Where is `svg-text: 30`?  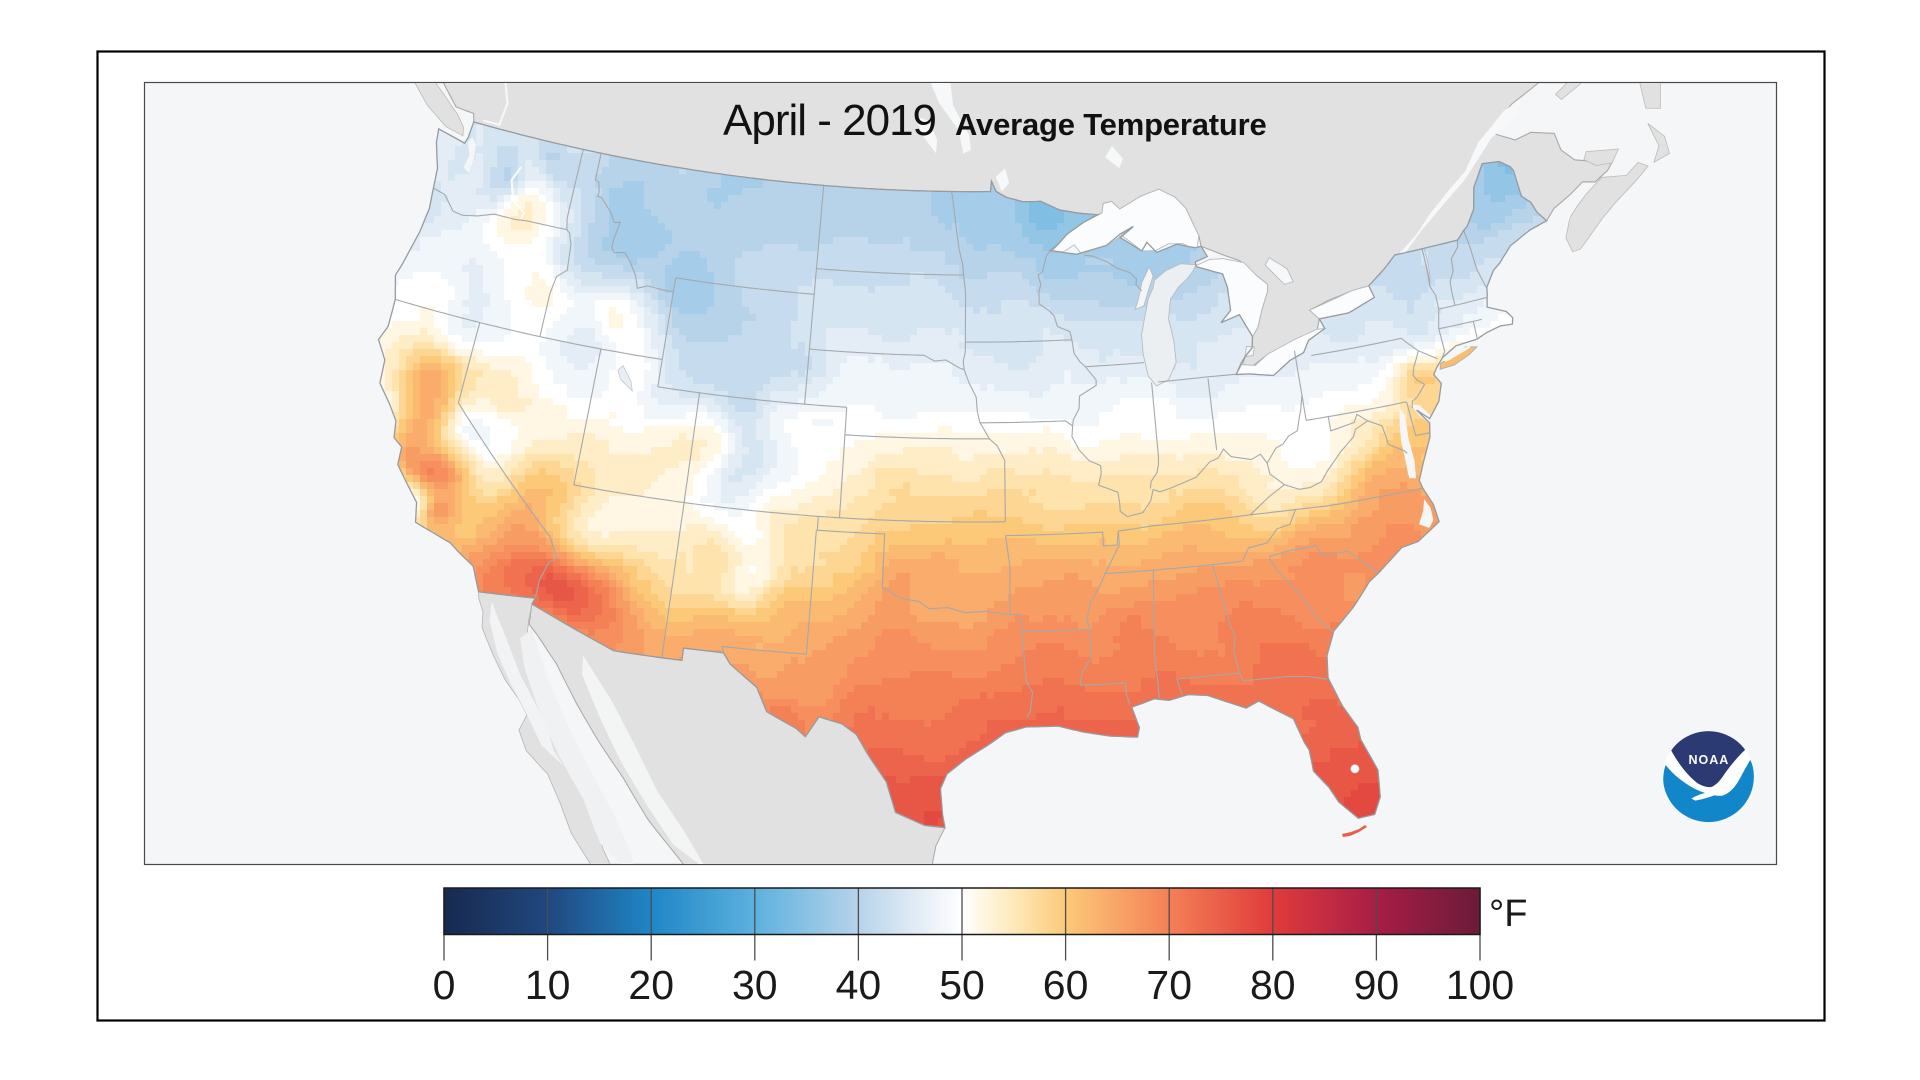 svg-text: 30 is located at coordinates (755, 985).